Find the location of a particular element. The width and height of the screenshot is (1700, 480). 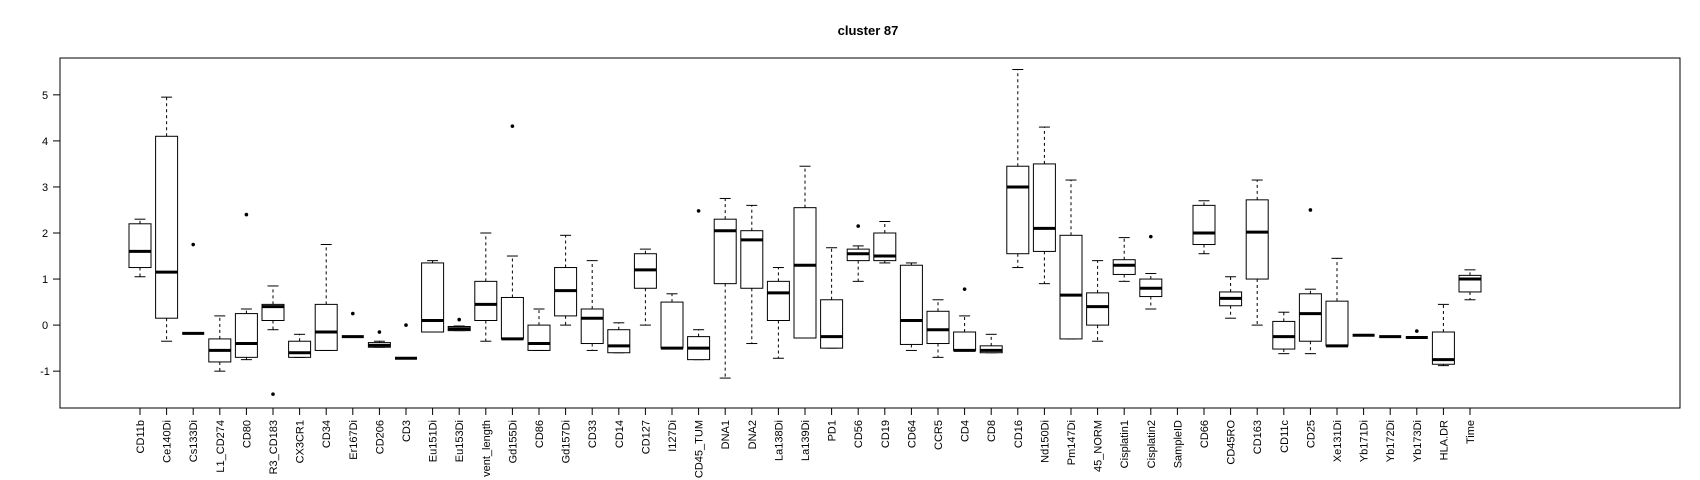

box-45_NORM is located at coordinates (1098, 301).